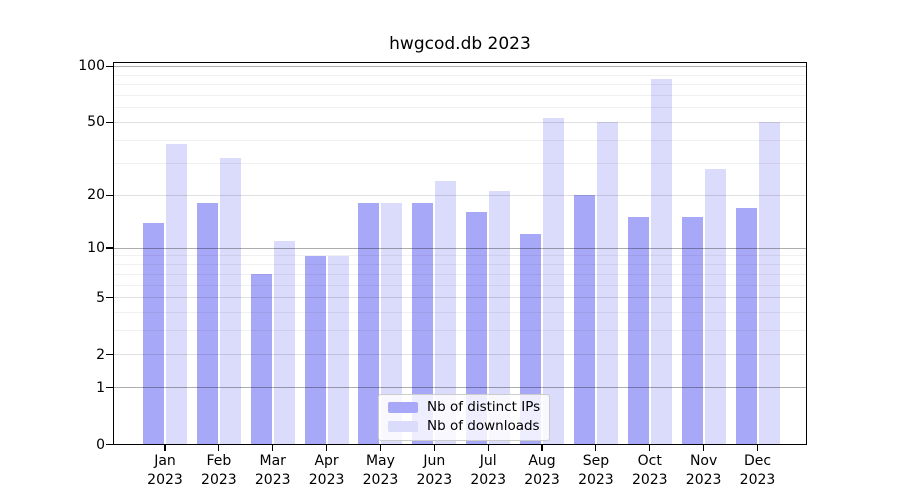 The width and height of the screenshot is (900, 500). What do you see at coordinates (96, 195) in the screenshot?
I see `y-tick-label: 20` at bounding box center [96, 195].